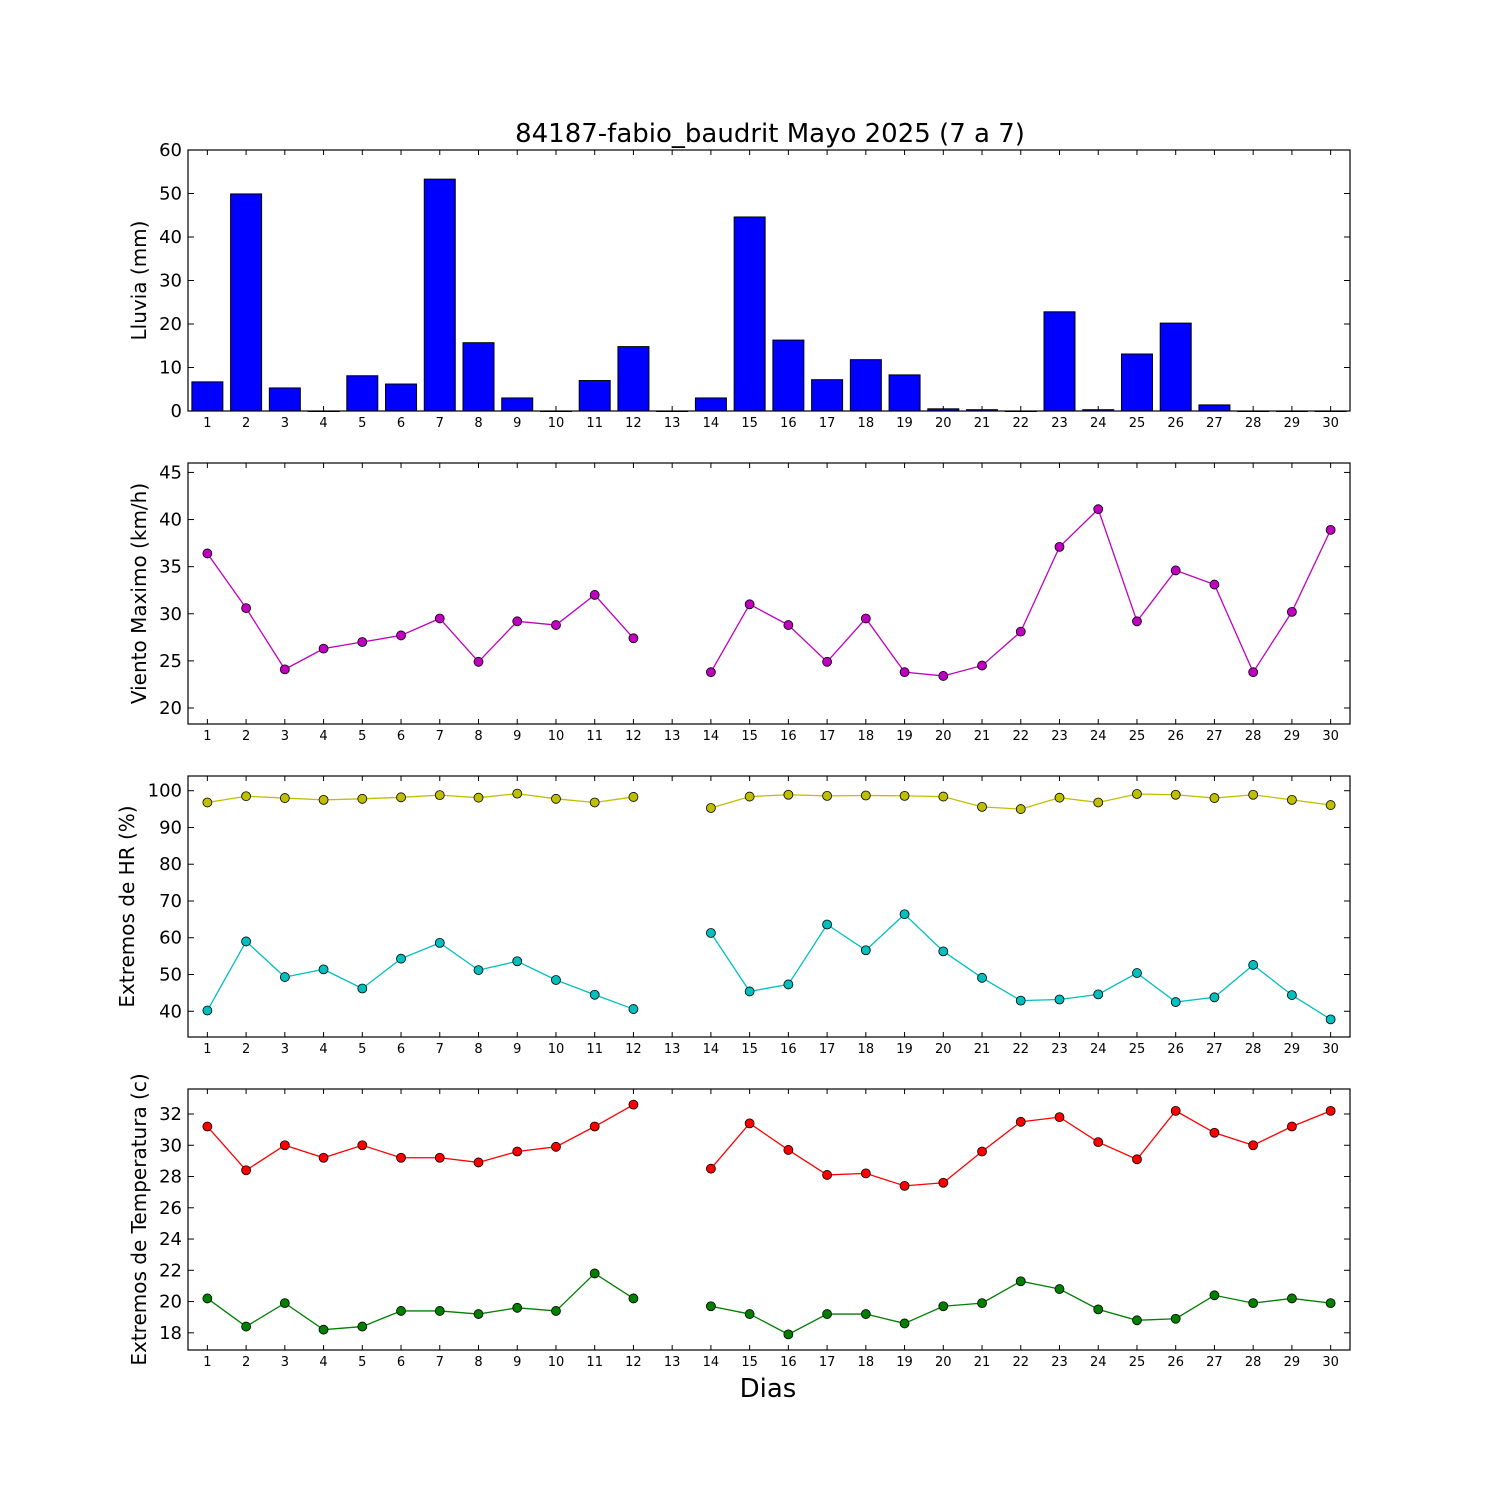 This screenshot has width=1500, height=1500. Describe the element at coordinates (672, 1049) in the screenshot. I see `x-tick-label: 13` at that location.